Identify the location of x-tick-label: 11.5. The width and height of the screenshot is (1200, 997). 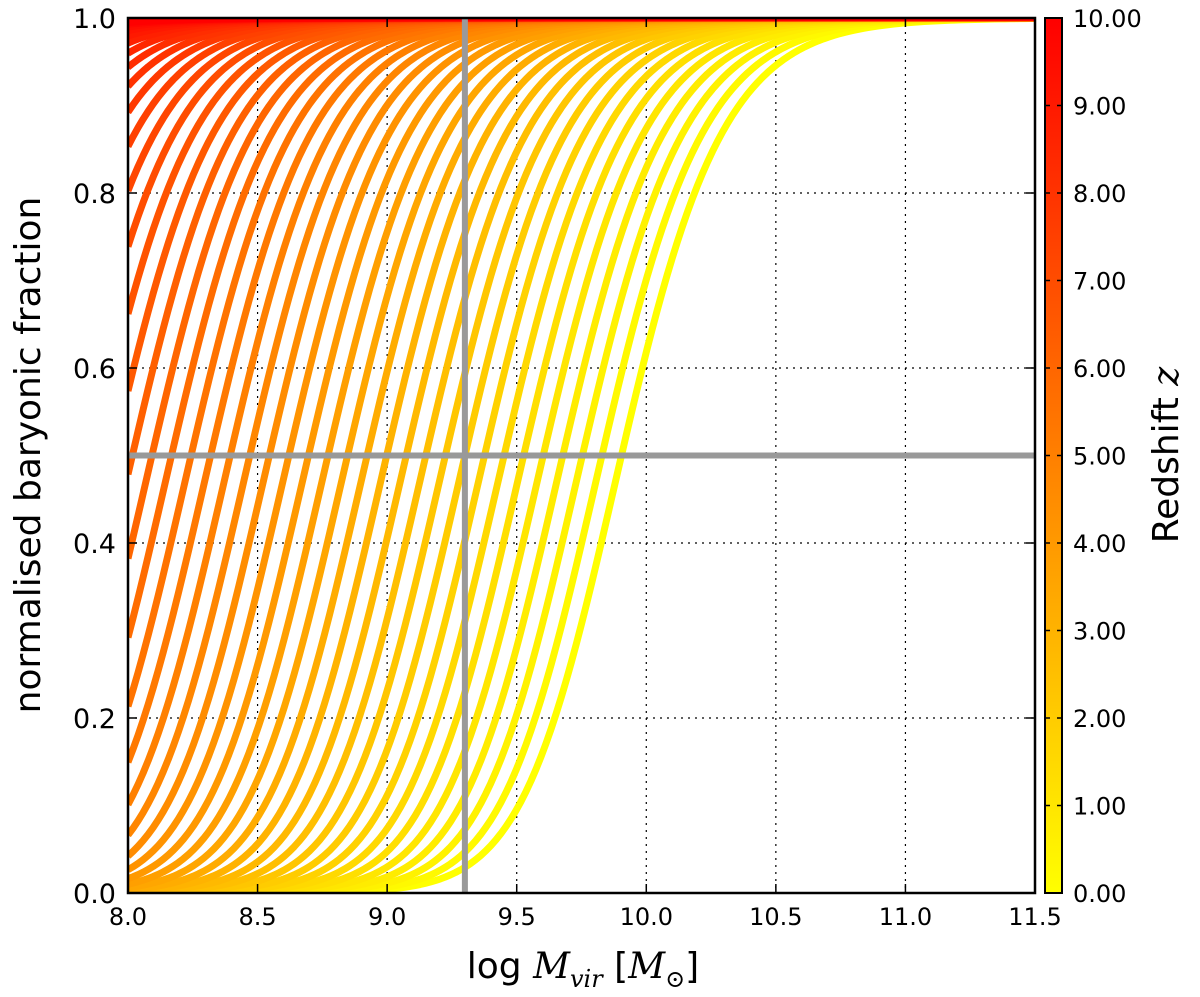
(1034, 917).